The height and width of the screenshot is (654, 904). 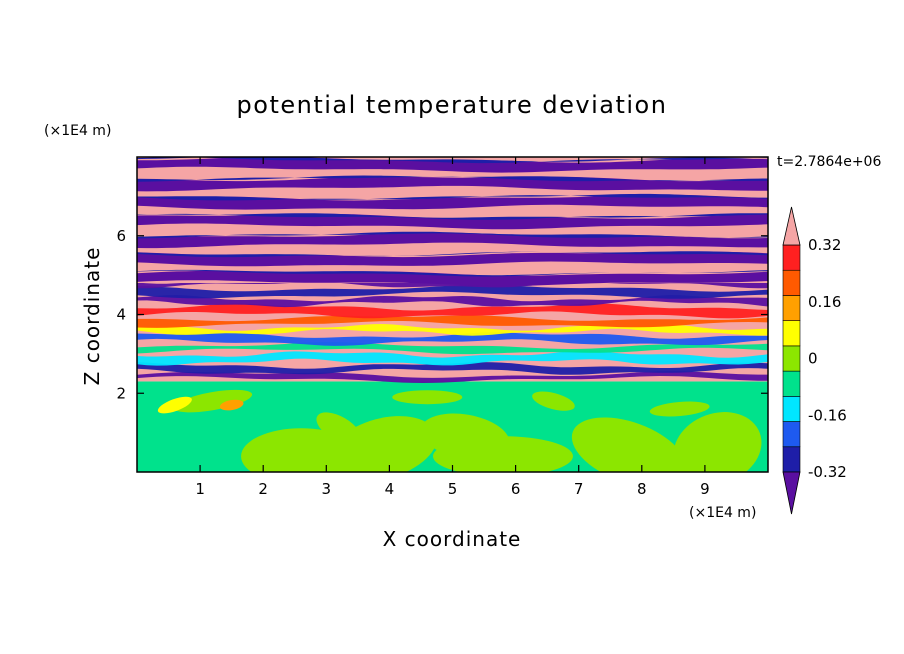 What do you see at coordinates (453, 489) in the screenshot?
I see `x-tick-label: 5` at bounding box center [453, 489].